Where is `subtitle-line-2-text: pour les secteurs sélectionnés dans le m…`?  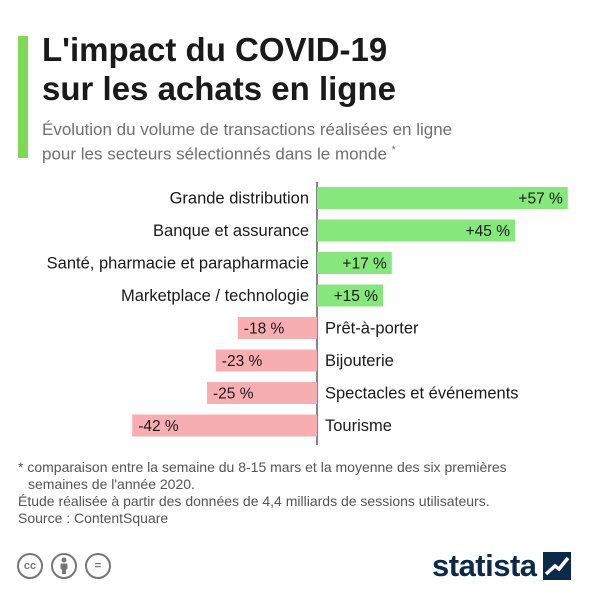 subtitle-line-2-text: pour les secteurs sélectionnés dans le m… is located at coordinates (214, 154).